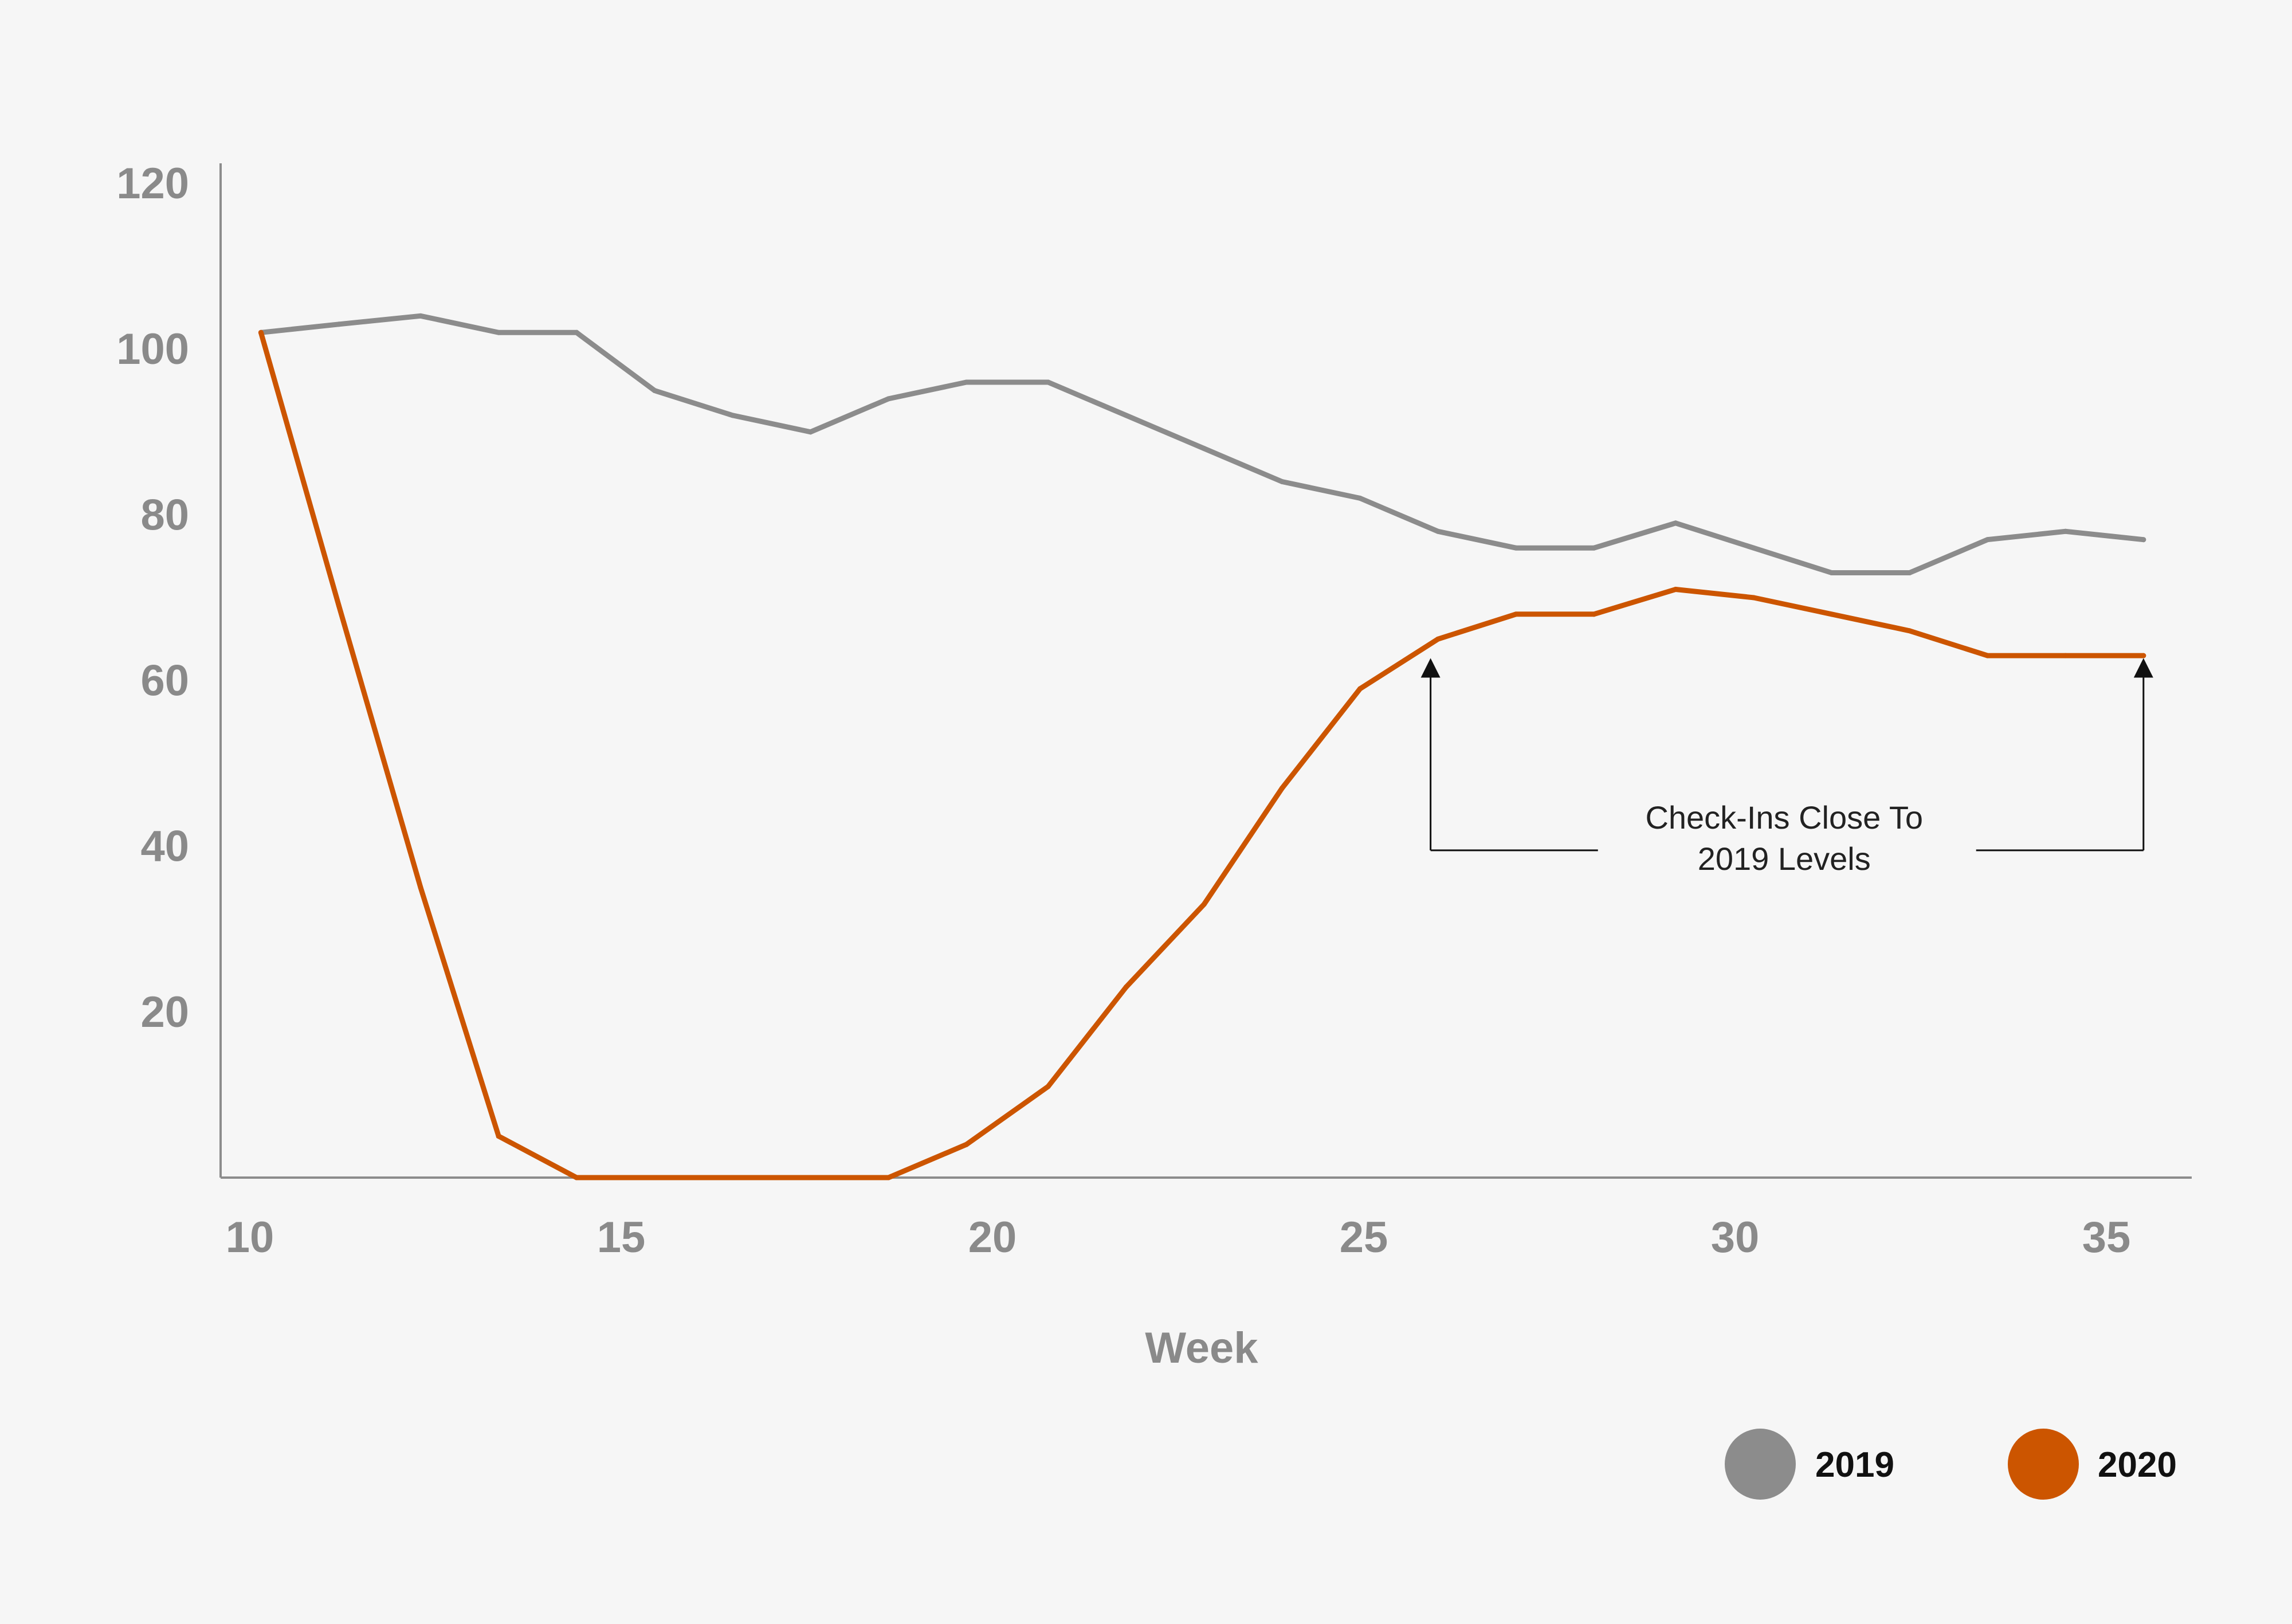  What do you see at coordinates (621, 1237) in the screenshot?
I see `x-tick-label: 15` at bounding box center [621, 1237].